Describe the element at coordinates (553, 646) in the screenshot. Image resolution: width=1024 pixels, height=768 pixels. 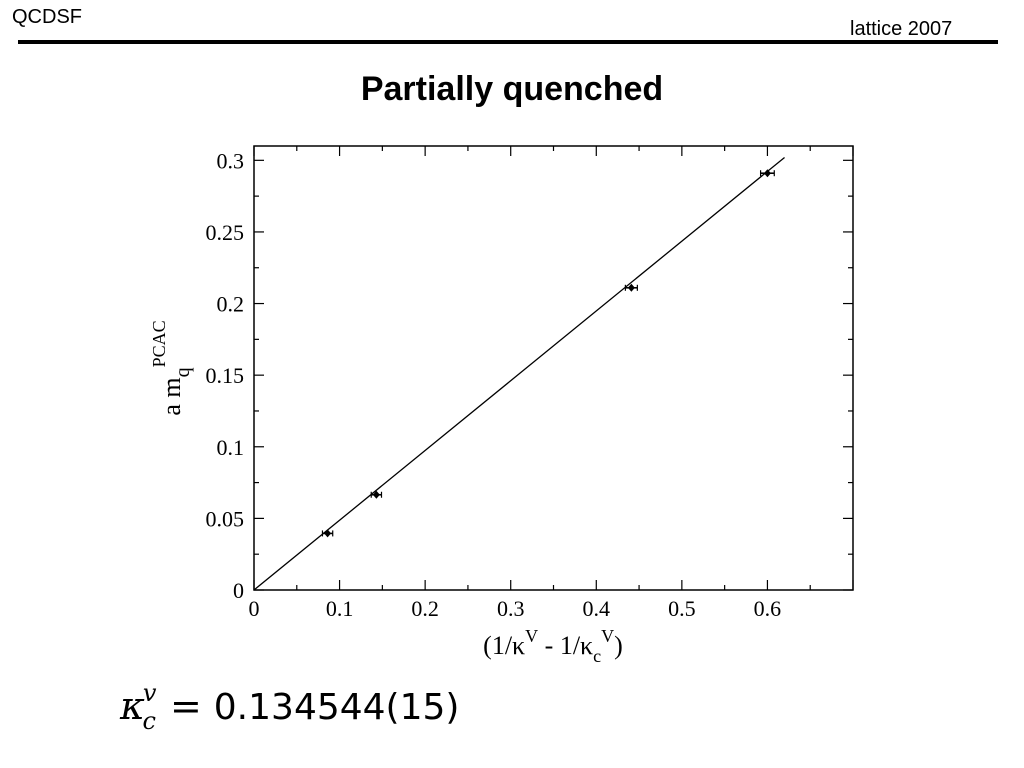
I see `x-axis-label: (1/κV - 1/κcV)` at that location.